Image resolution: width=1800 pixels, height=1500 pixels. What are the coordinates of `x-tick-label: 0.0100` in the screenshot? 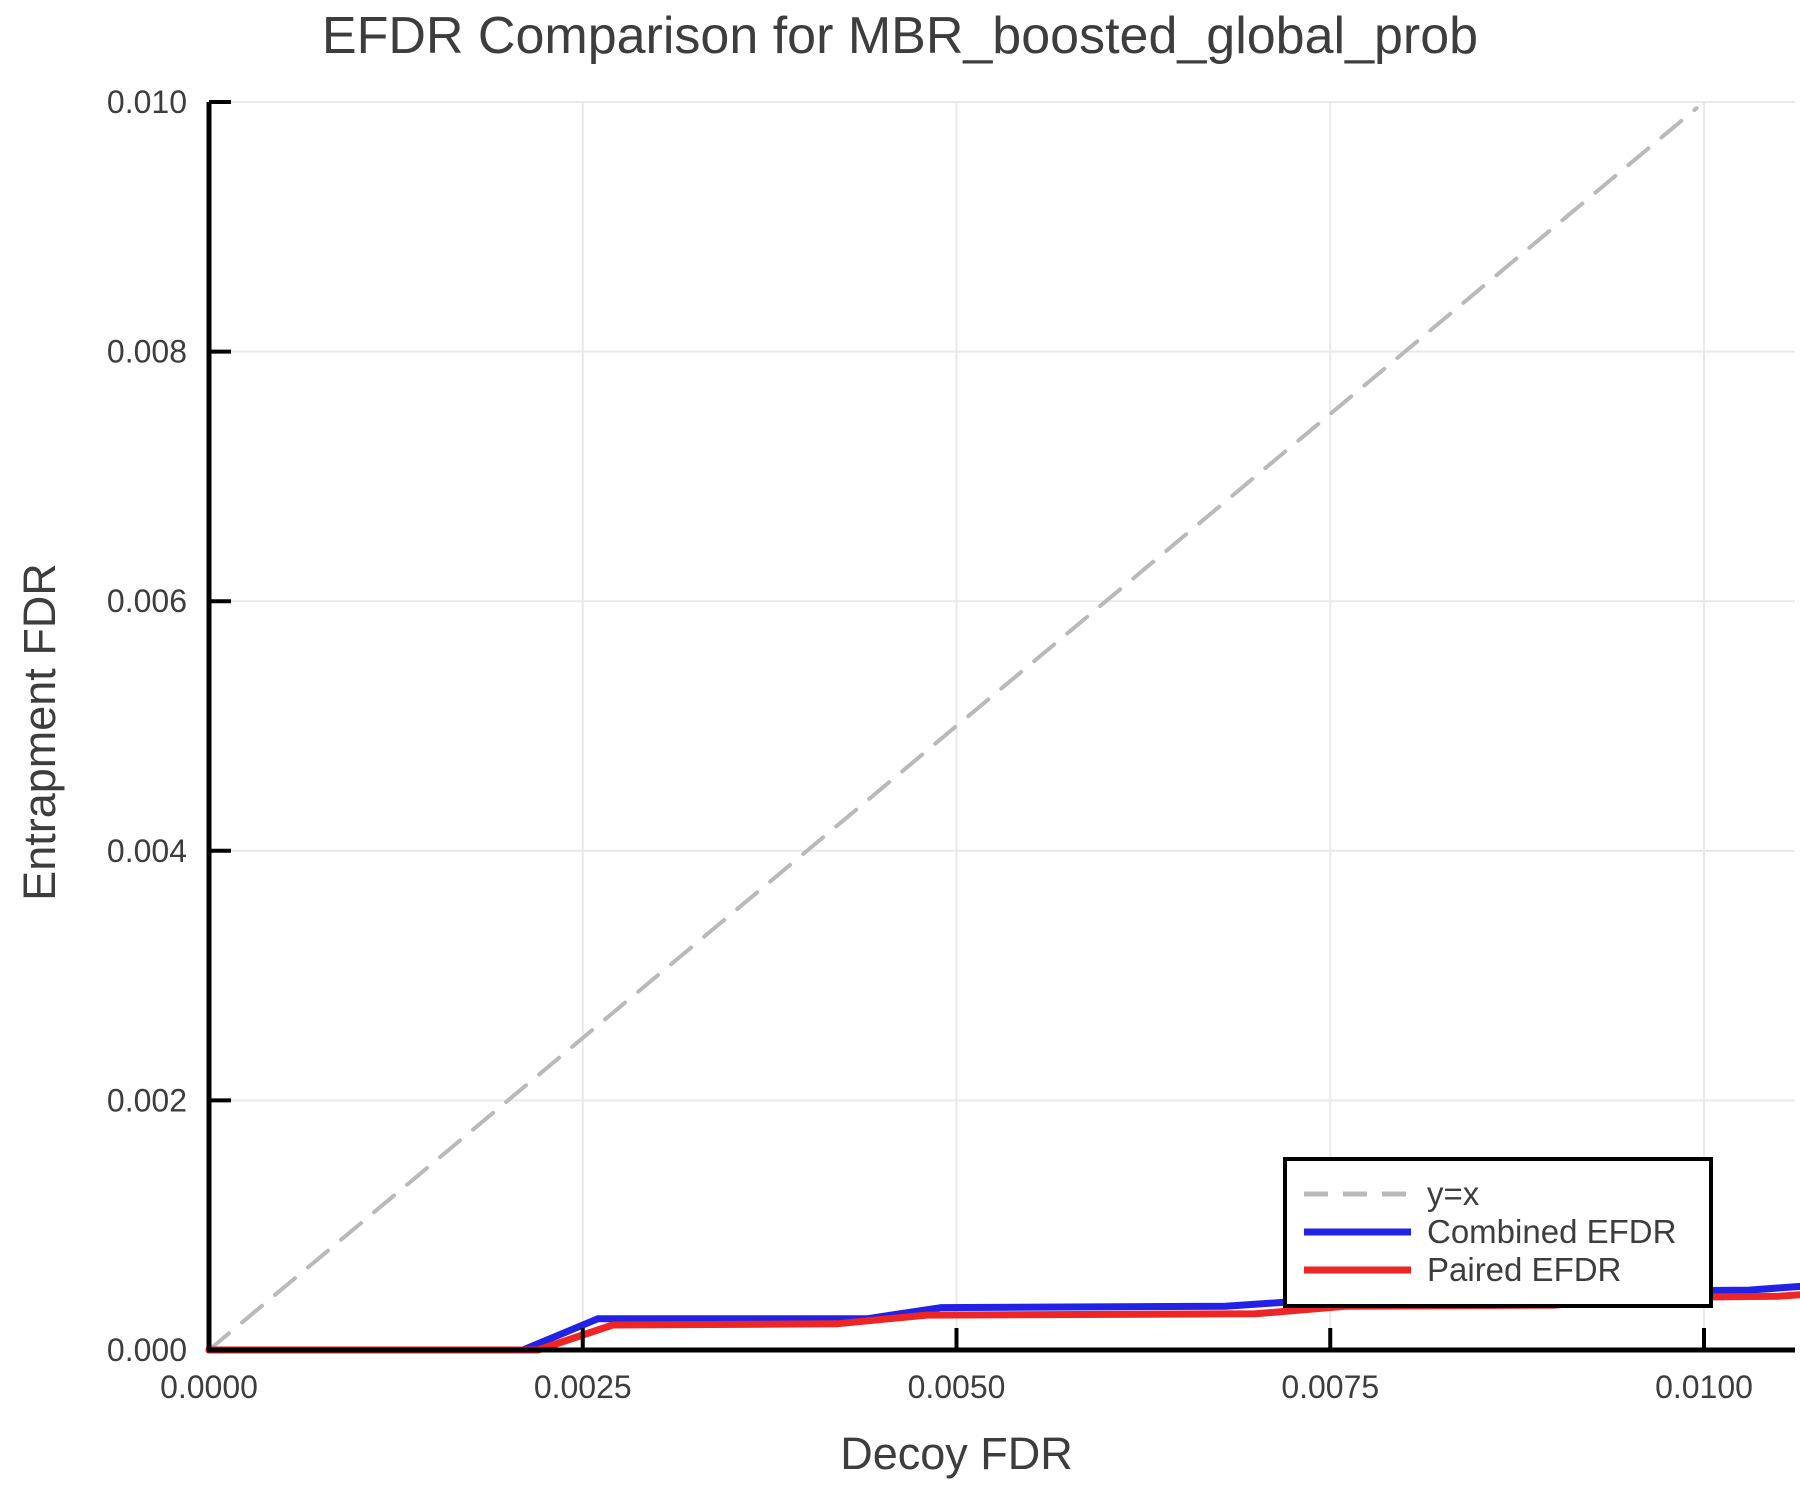 It's located at (1704, 1387).